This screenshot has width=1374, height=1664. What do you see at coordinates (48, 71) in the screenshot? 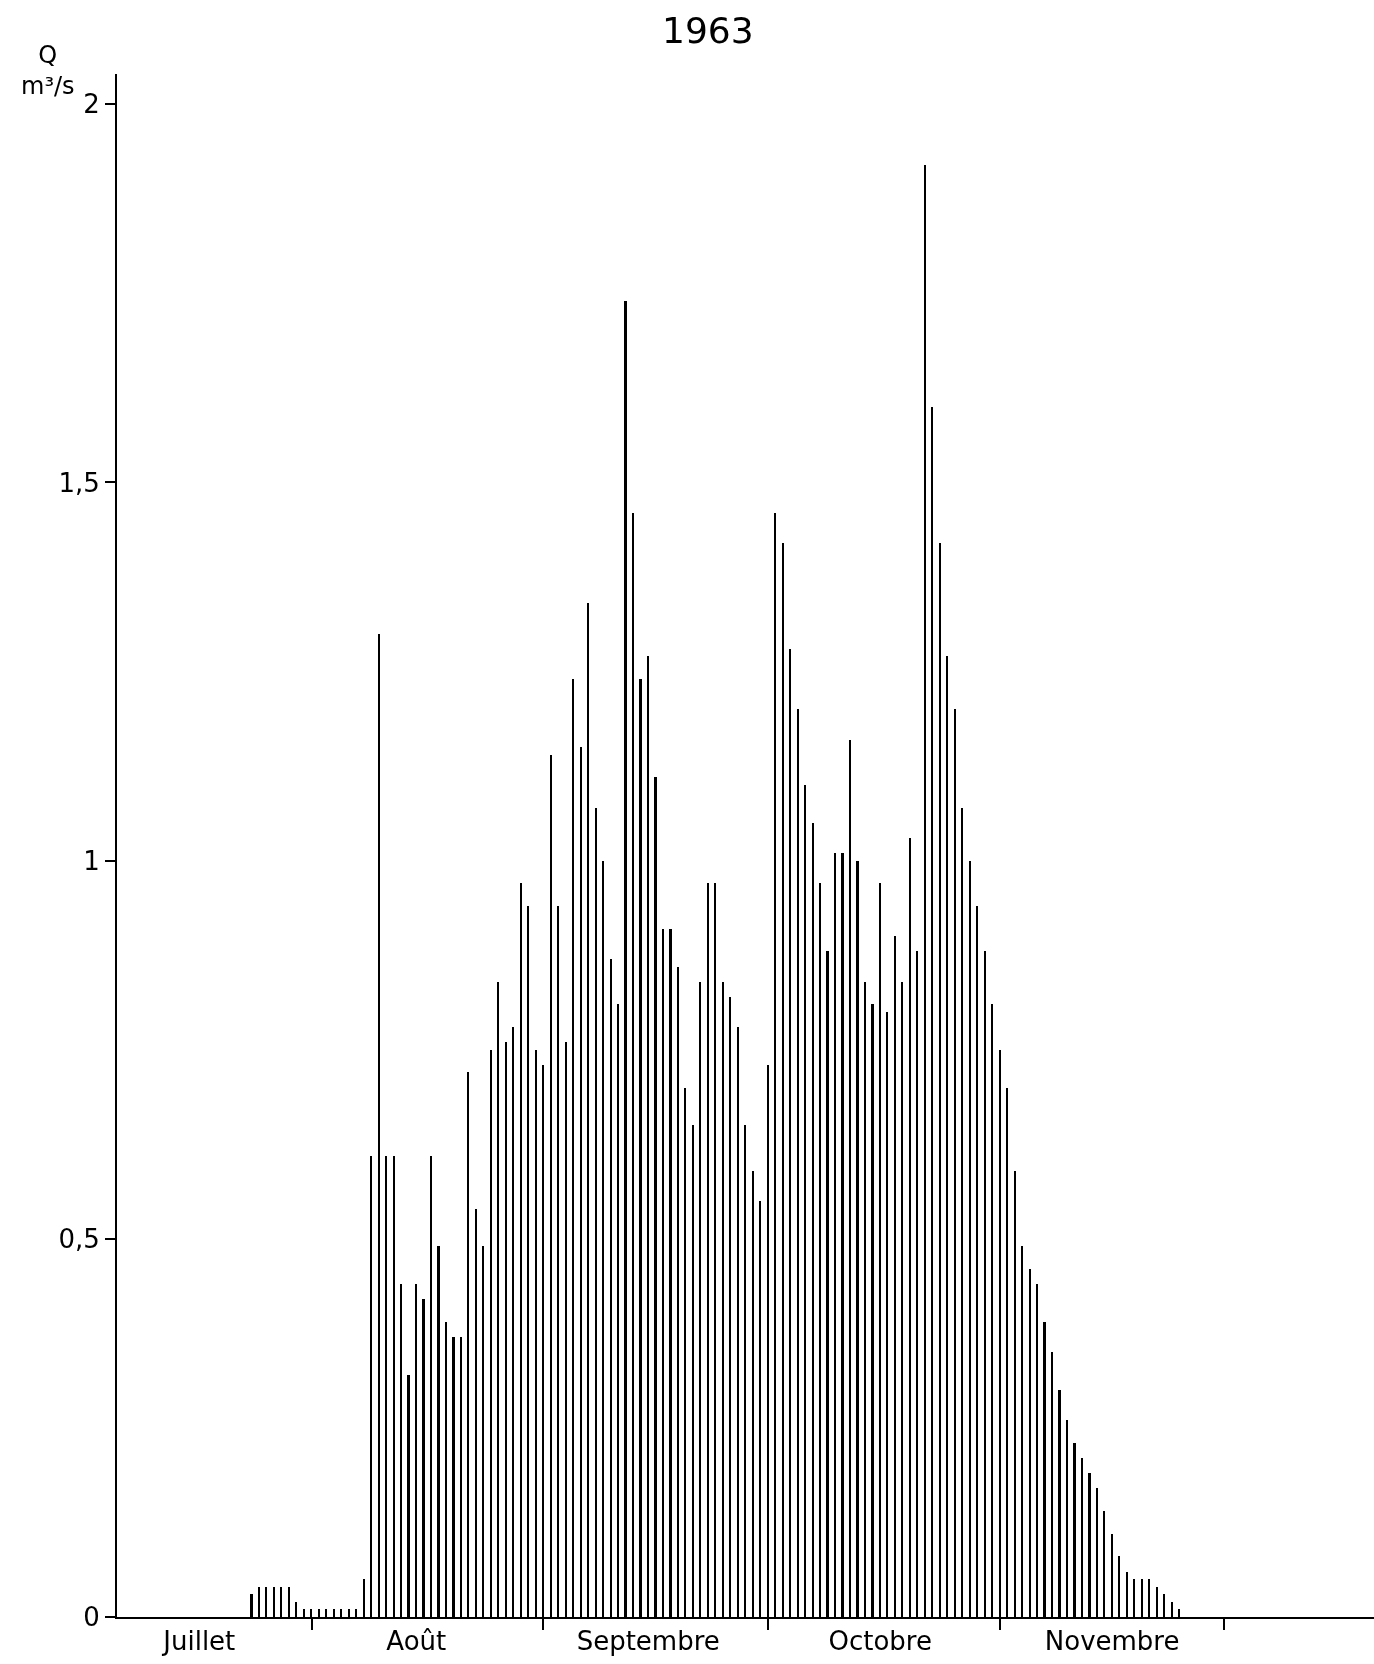
I see `y-axis-title: Q m³/s` at bounding box center [48, 71].